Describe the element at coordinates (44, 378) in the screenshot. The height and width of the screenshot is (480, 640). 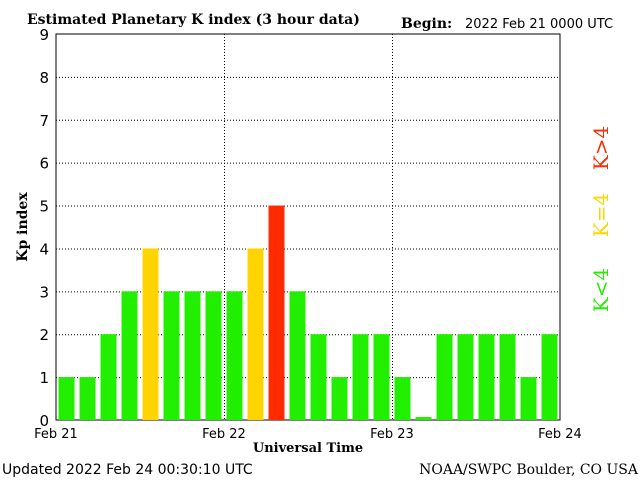
I see `y-tick-label: 1` at that location.